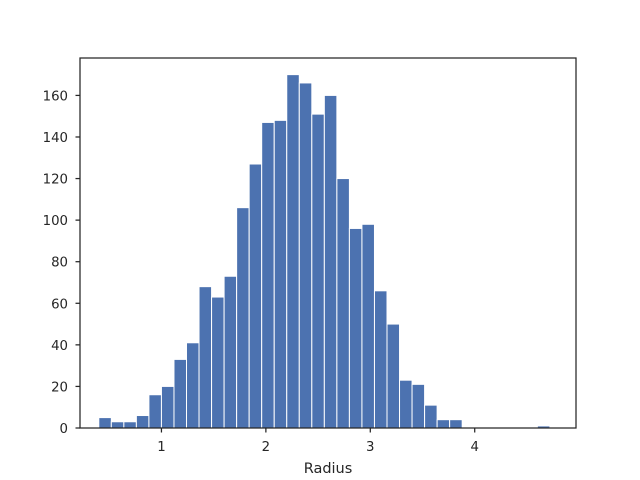 The height and width of the screenshot is (480, 640). What do you see at coordinates (266, 447) in the screenshot?
I see `x-tick-label: 2` at bounding box center [266, 447].